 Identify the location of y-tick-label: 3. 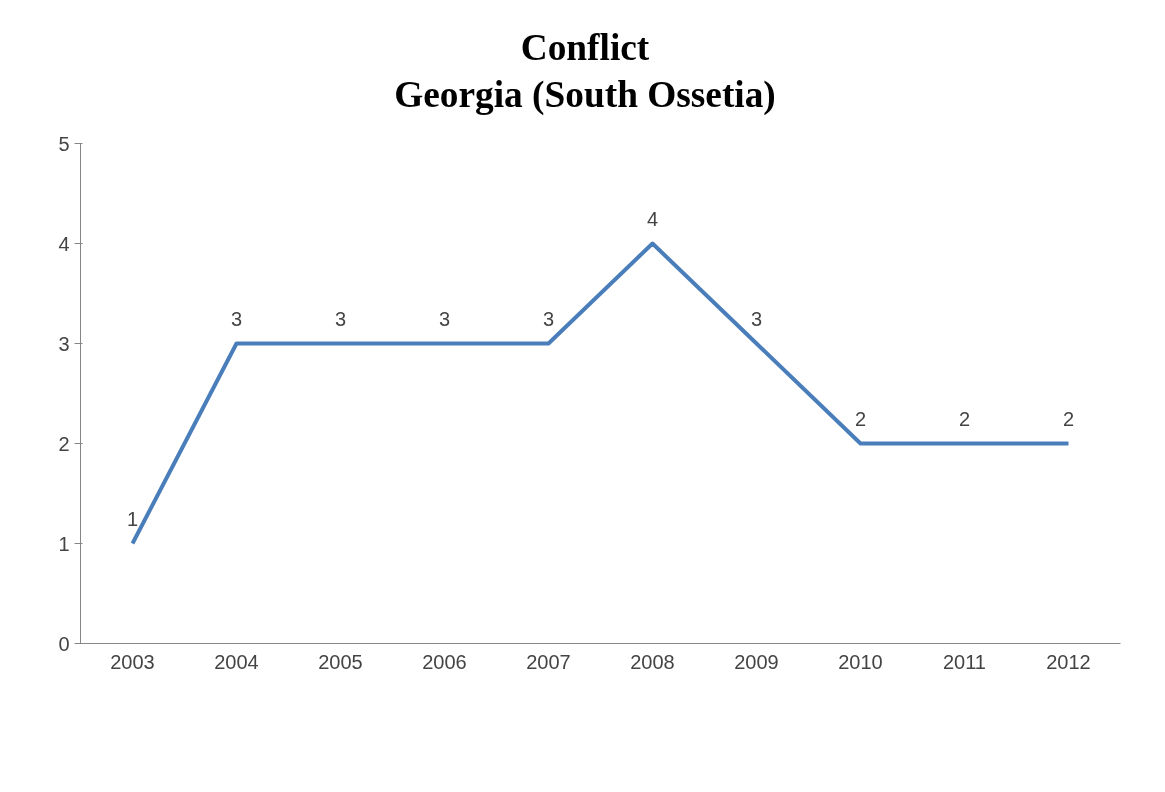
(64, 343).